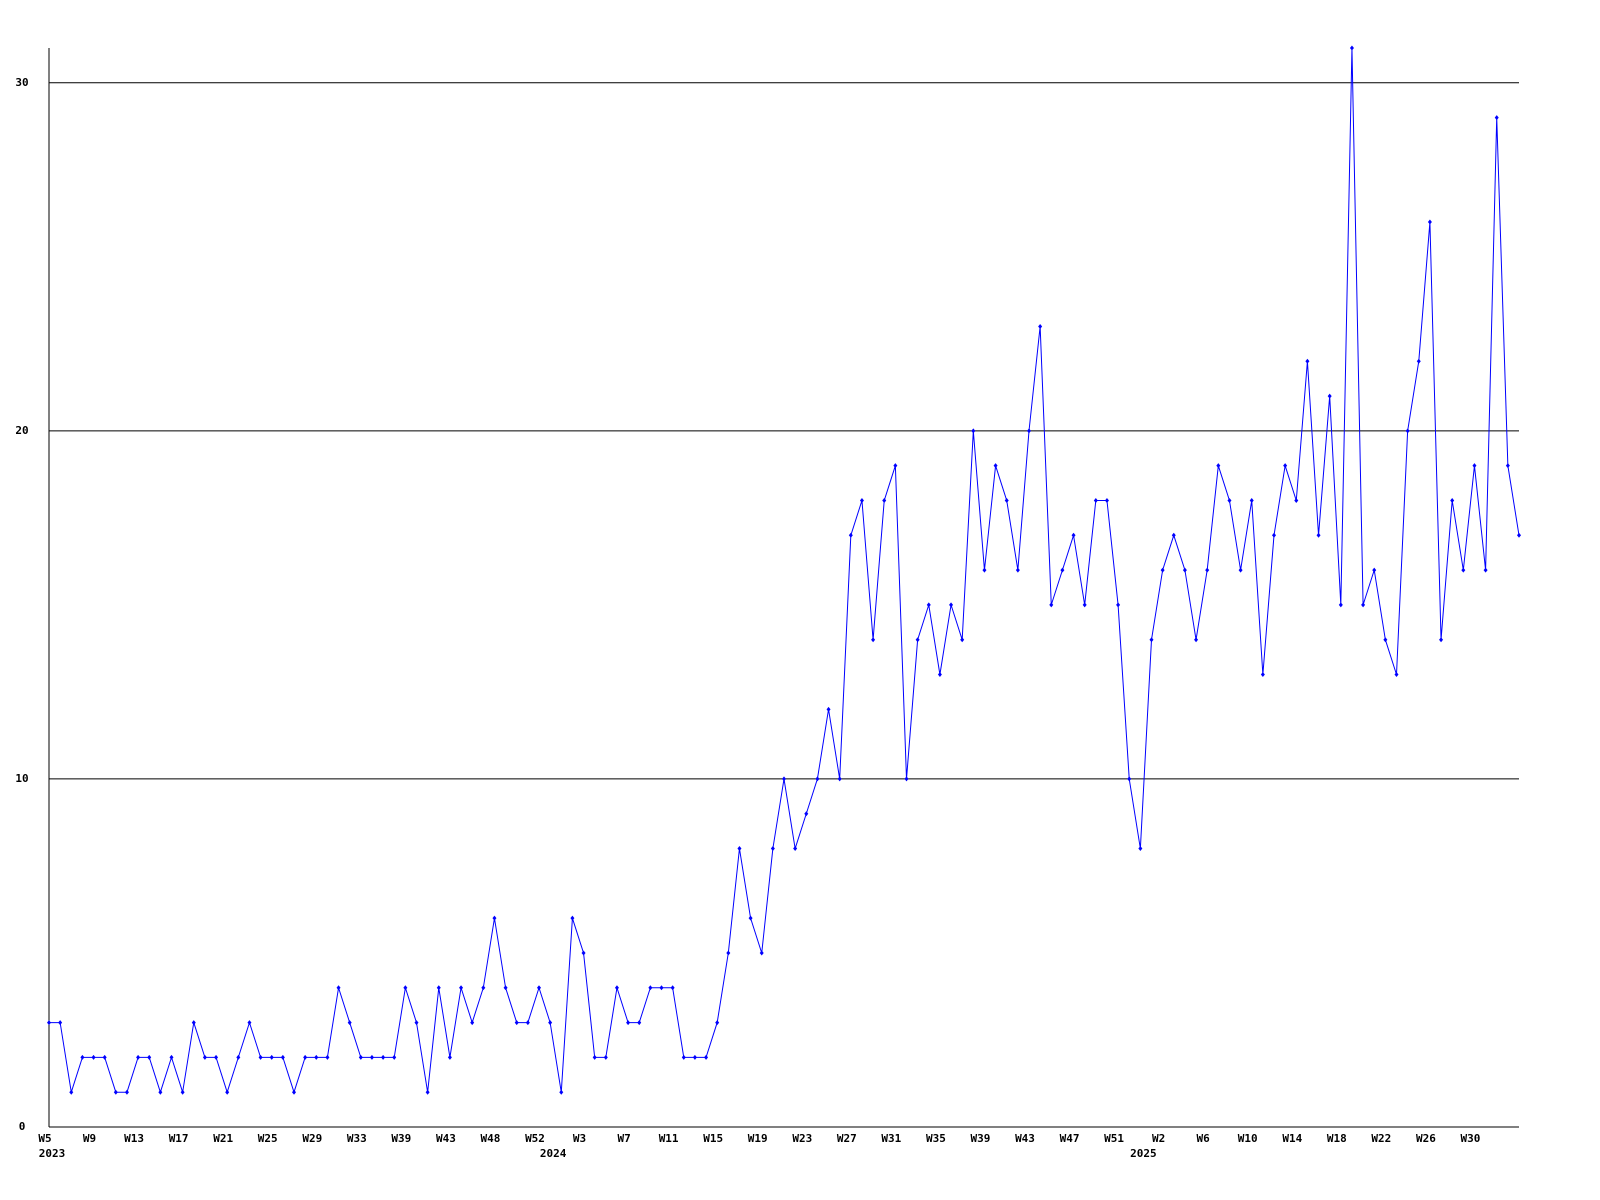 This screenshot has width=1600, height=1200. What do you see at coordinates (268, 1138) in the screenshot?
I see `x-tick-label: W25` at bounding box center [268, 1138].